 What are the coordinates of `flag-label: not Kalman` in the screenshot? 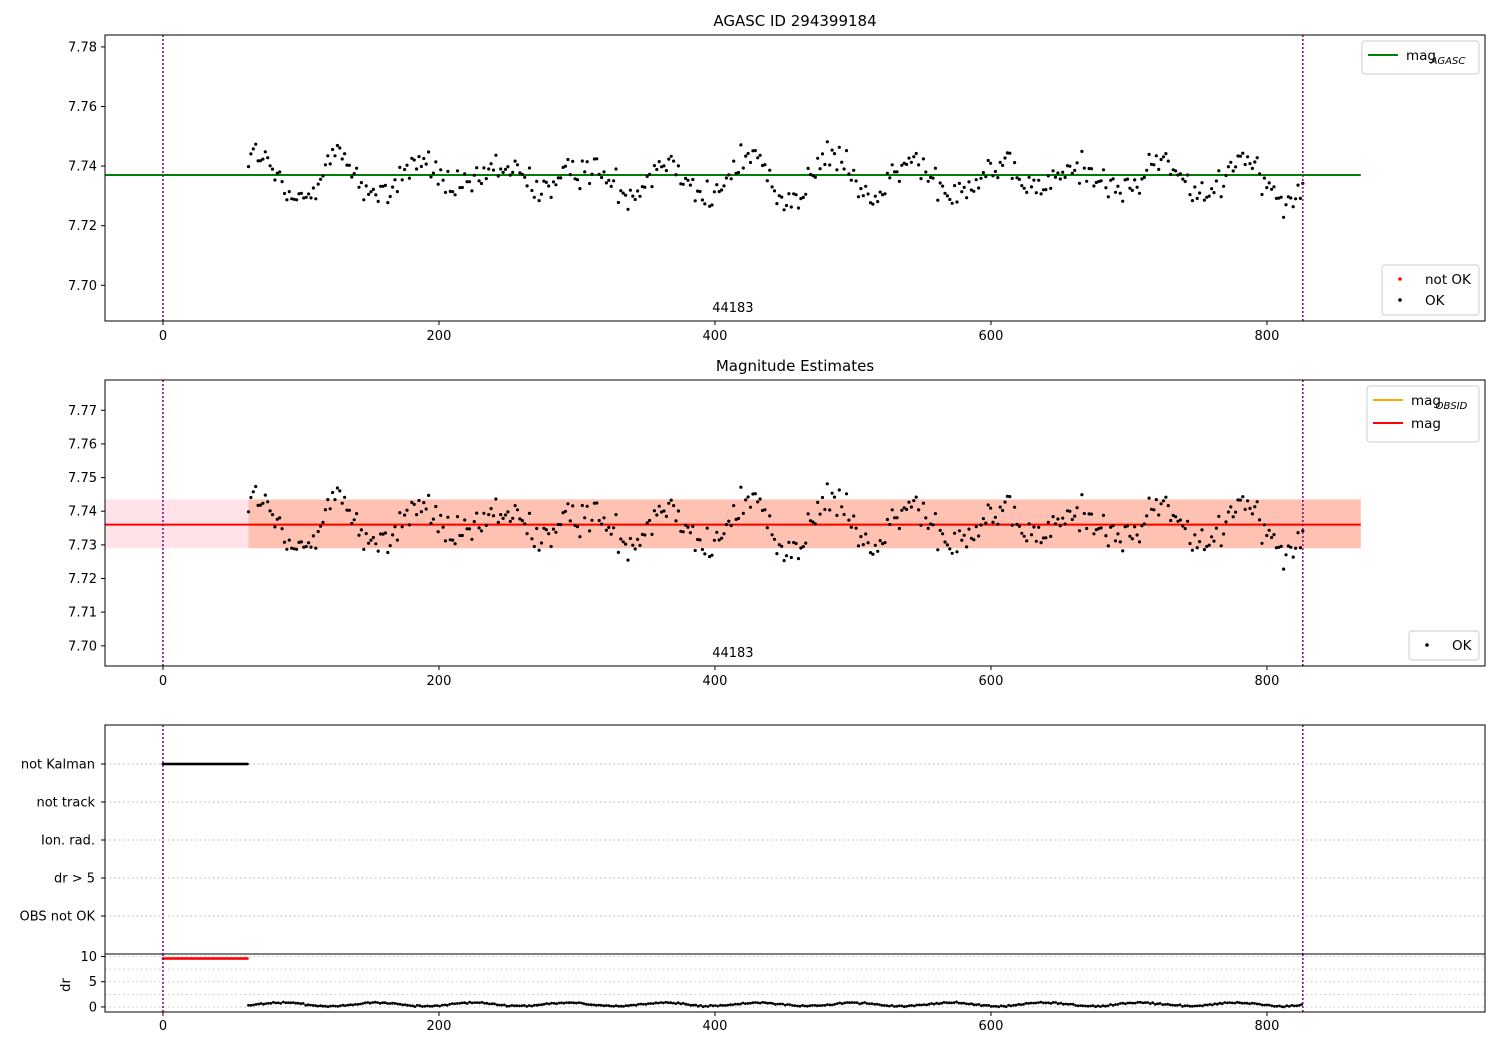 It's located at (58, 765).